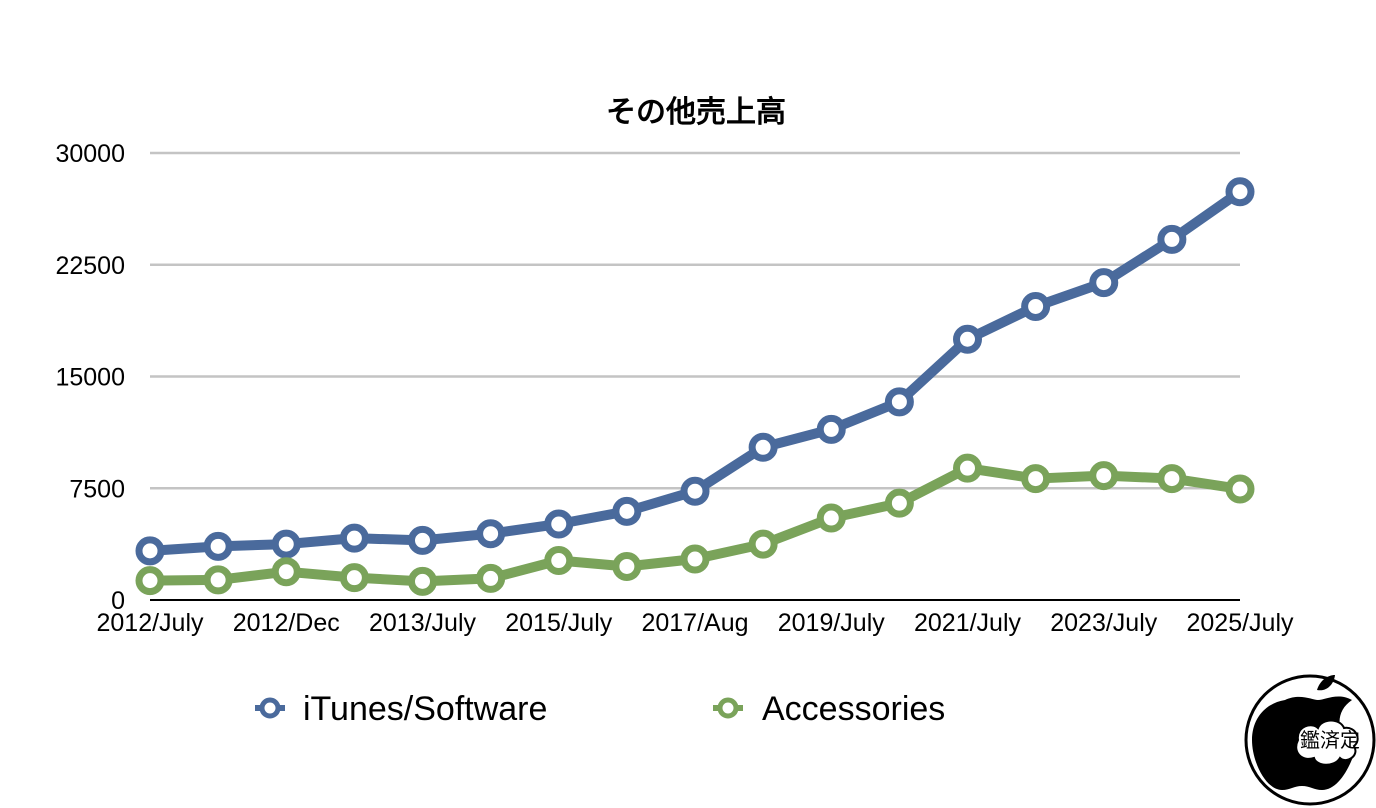  What do you see at coordinates (728, 708) in the screenshot?
I see `legend-swatch-marker-accessories` at bounding box center [728, 708].